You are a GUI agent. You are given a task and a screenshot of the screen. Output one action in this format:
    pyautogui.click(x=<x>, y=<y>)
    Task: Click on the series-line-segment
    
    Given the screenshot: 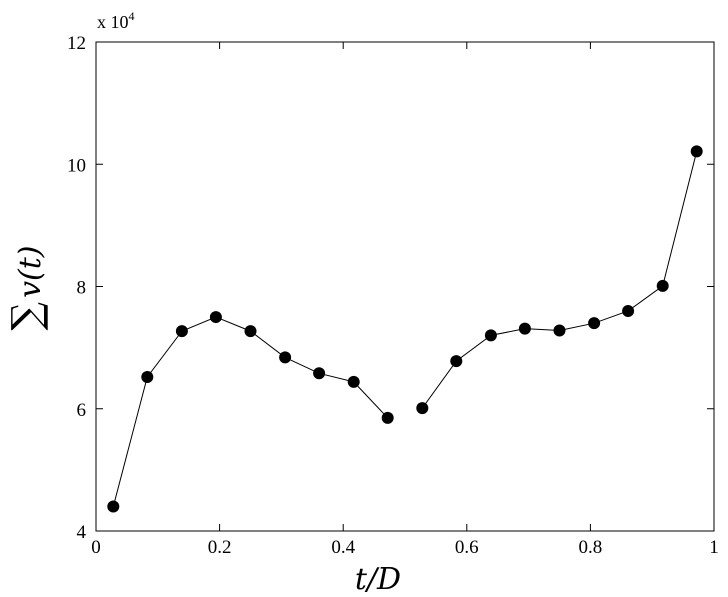 What is the action you would take?
    pyautogui.click(x=250, y=411)
    